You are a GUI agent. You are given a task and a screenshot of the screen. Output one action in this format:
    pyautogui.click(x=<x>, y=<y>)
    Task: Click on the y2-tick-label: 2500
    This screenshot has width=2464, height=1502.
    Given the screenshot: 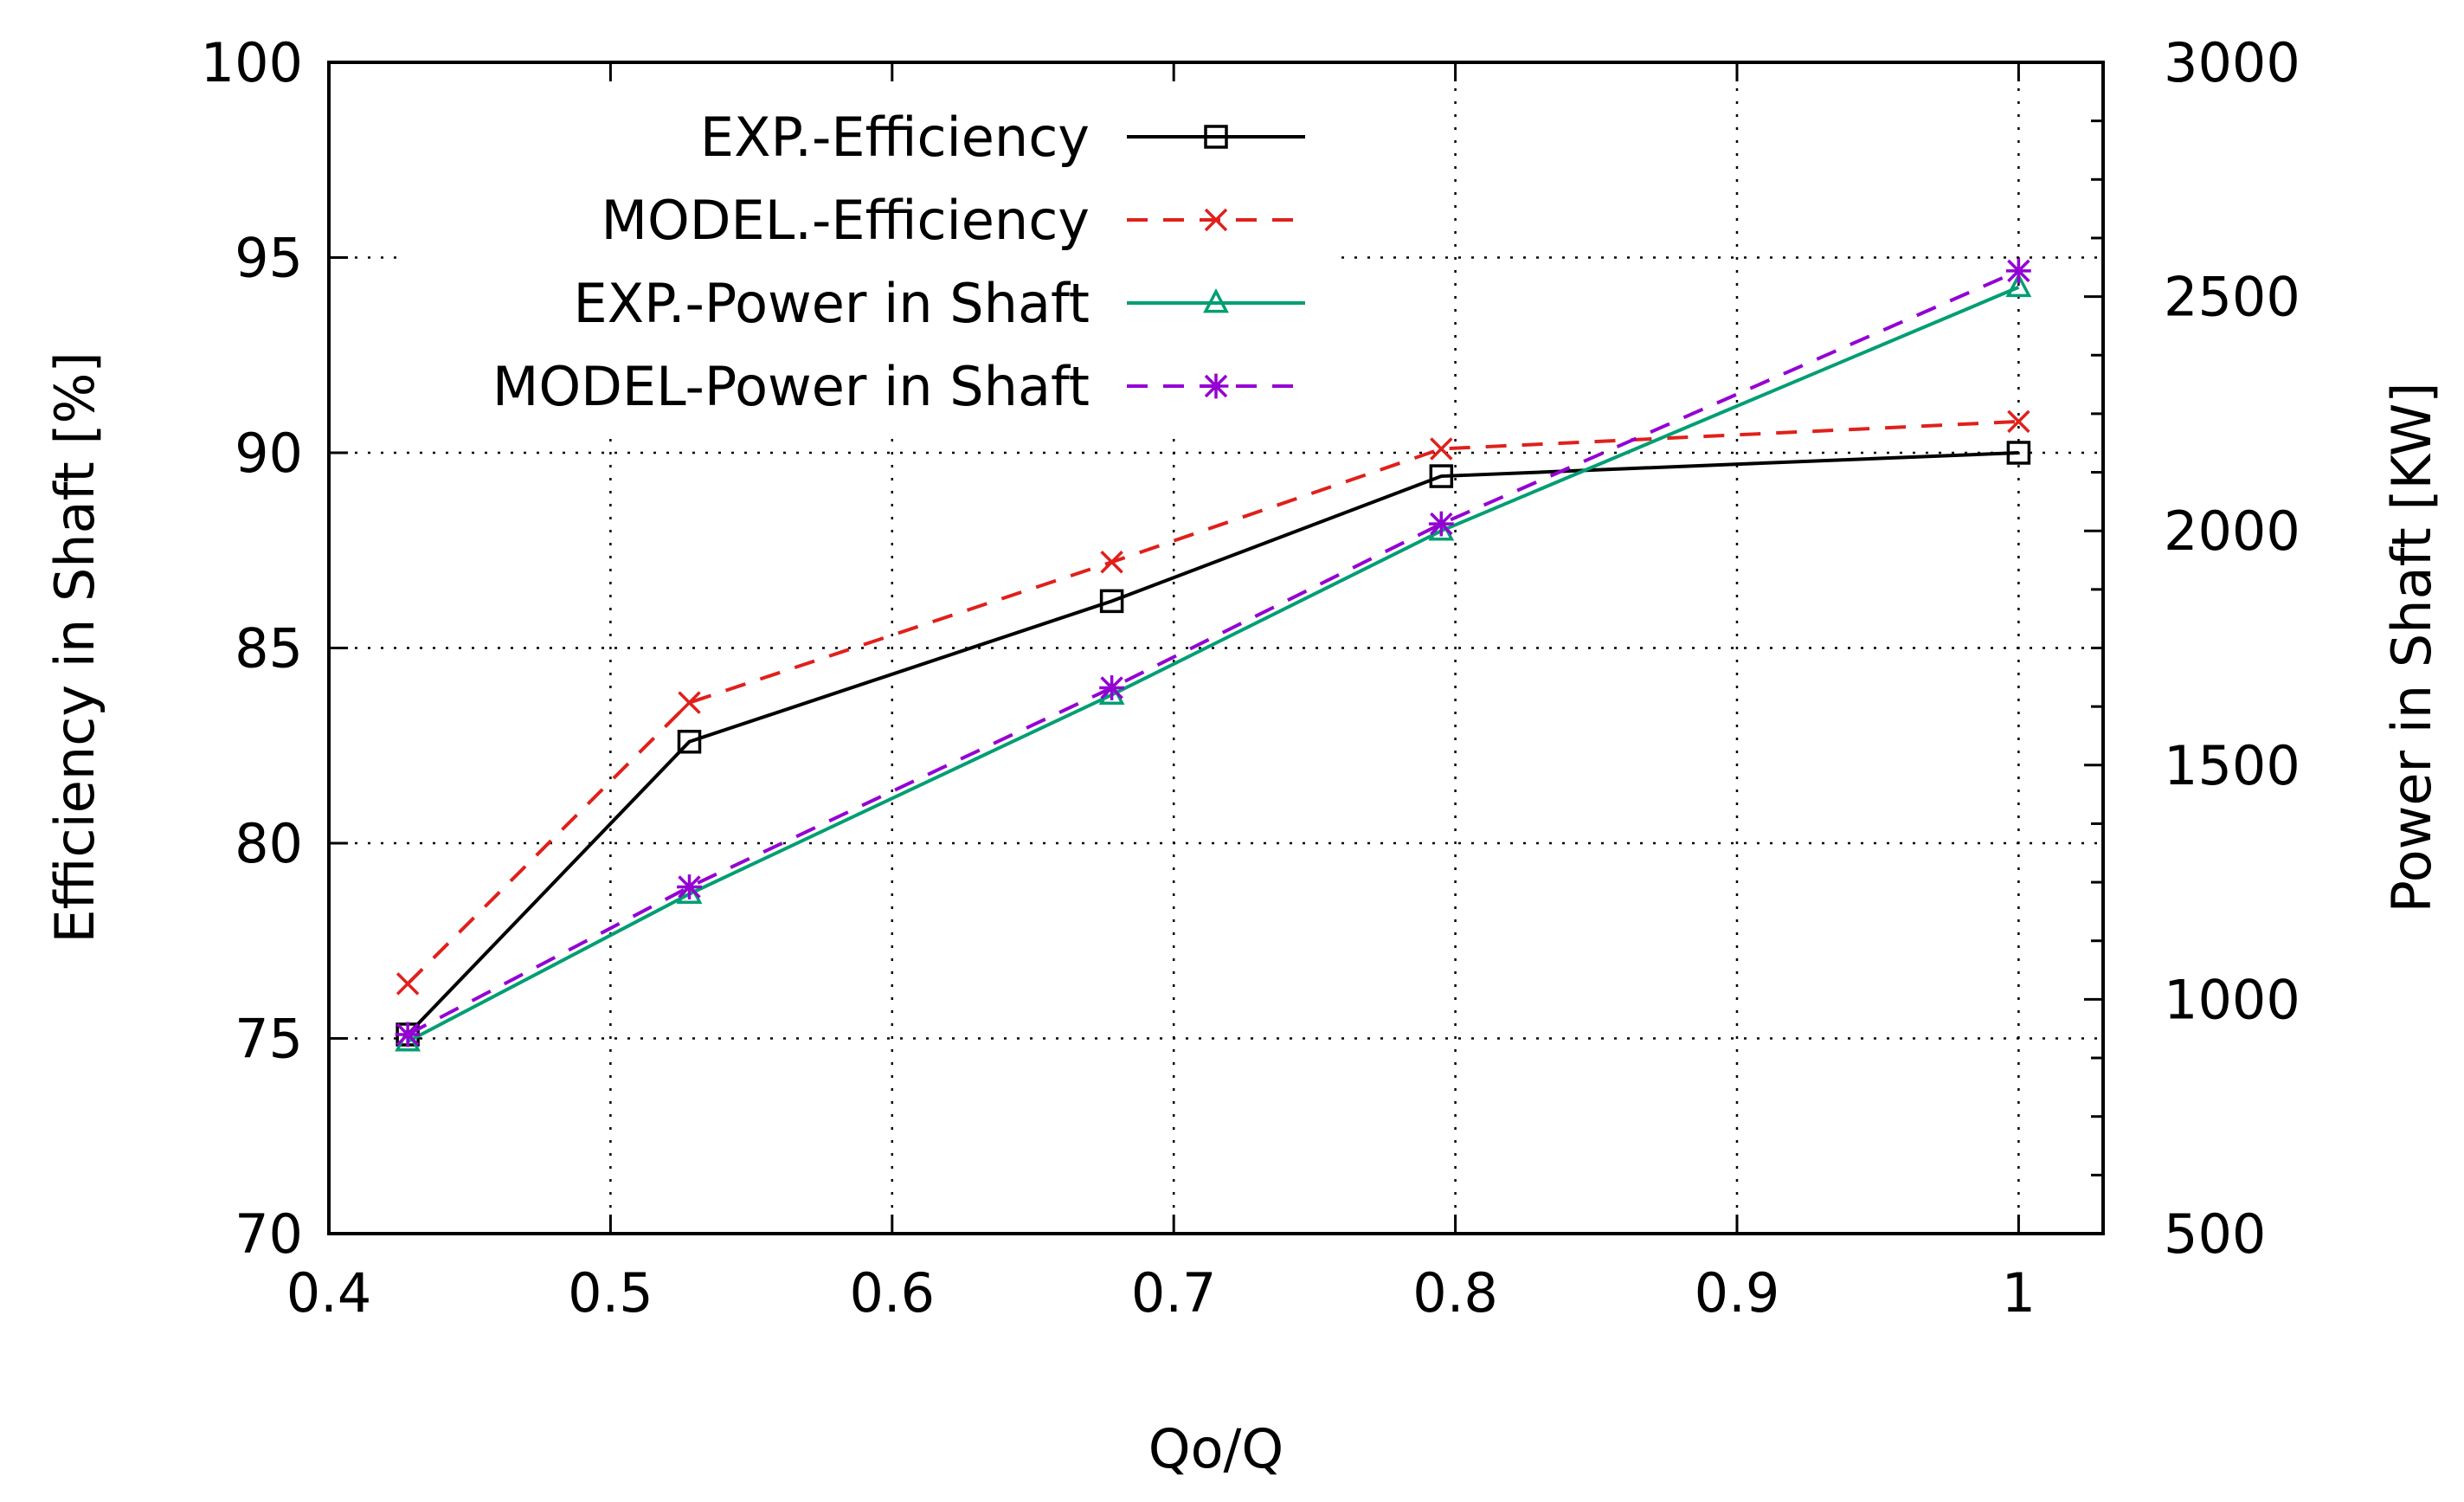 What is the action you would take?
    pyautogui.click(x=2232, y=297)
    